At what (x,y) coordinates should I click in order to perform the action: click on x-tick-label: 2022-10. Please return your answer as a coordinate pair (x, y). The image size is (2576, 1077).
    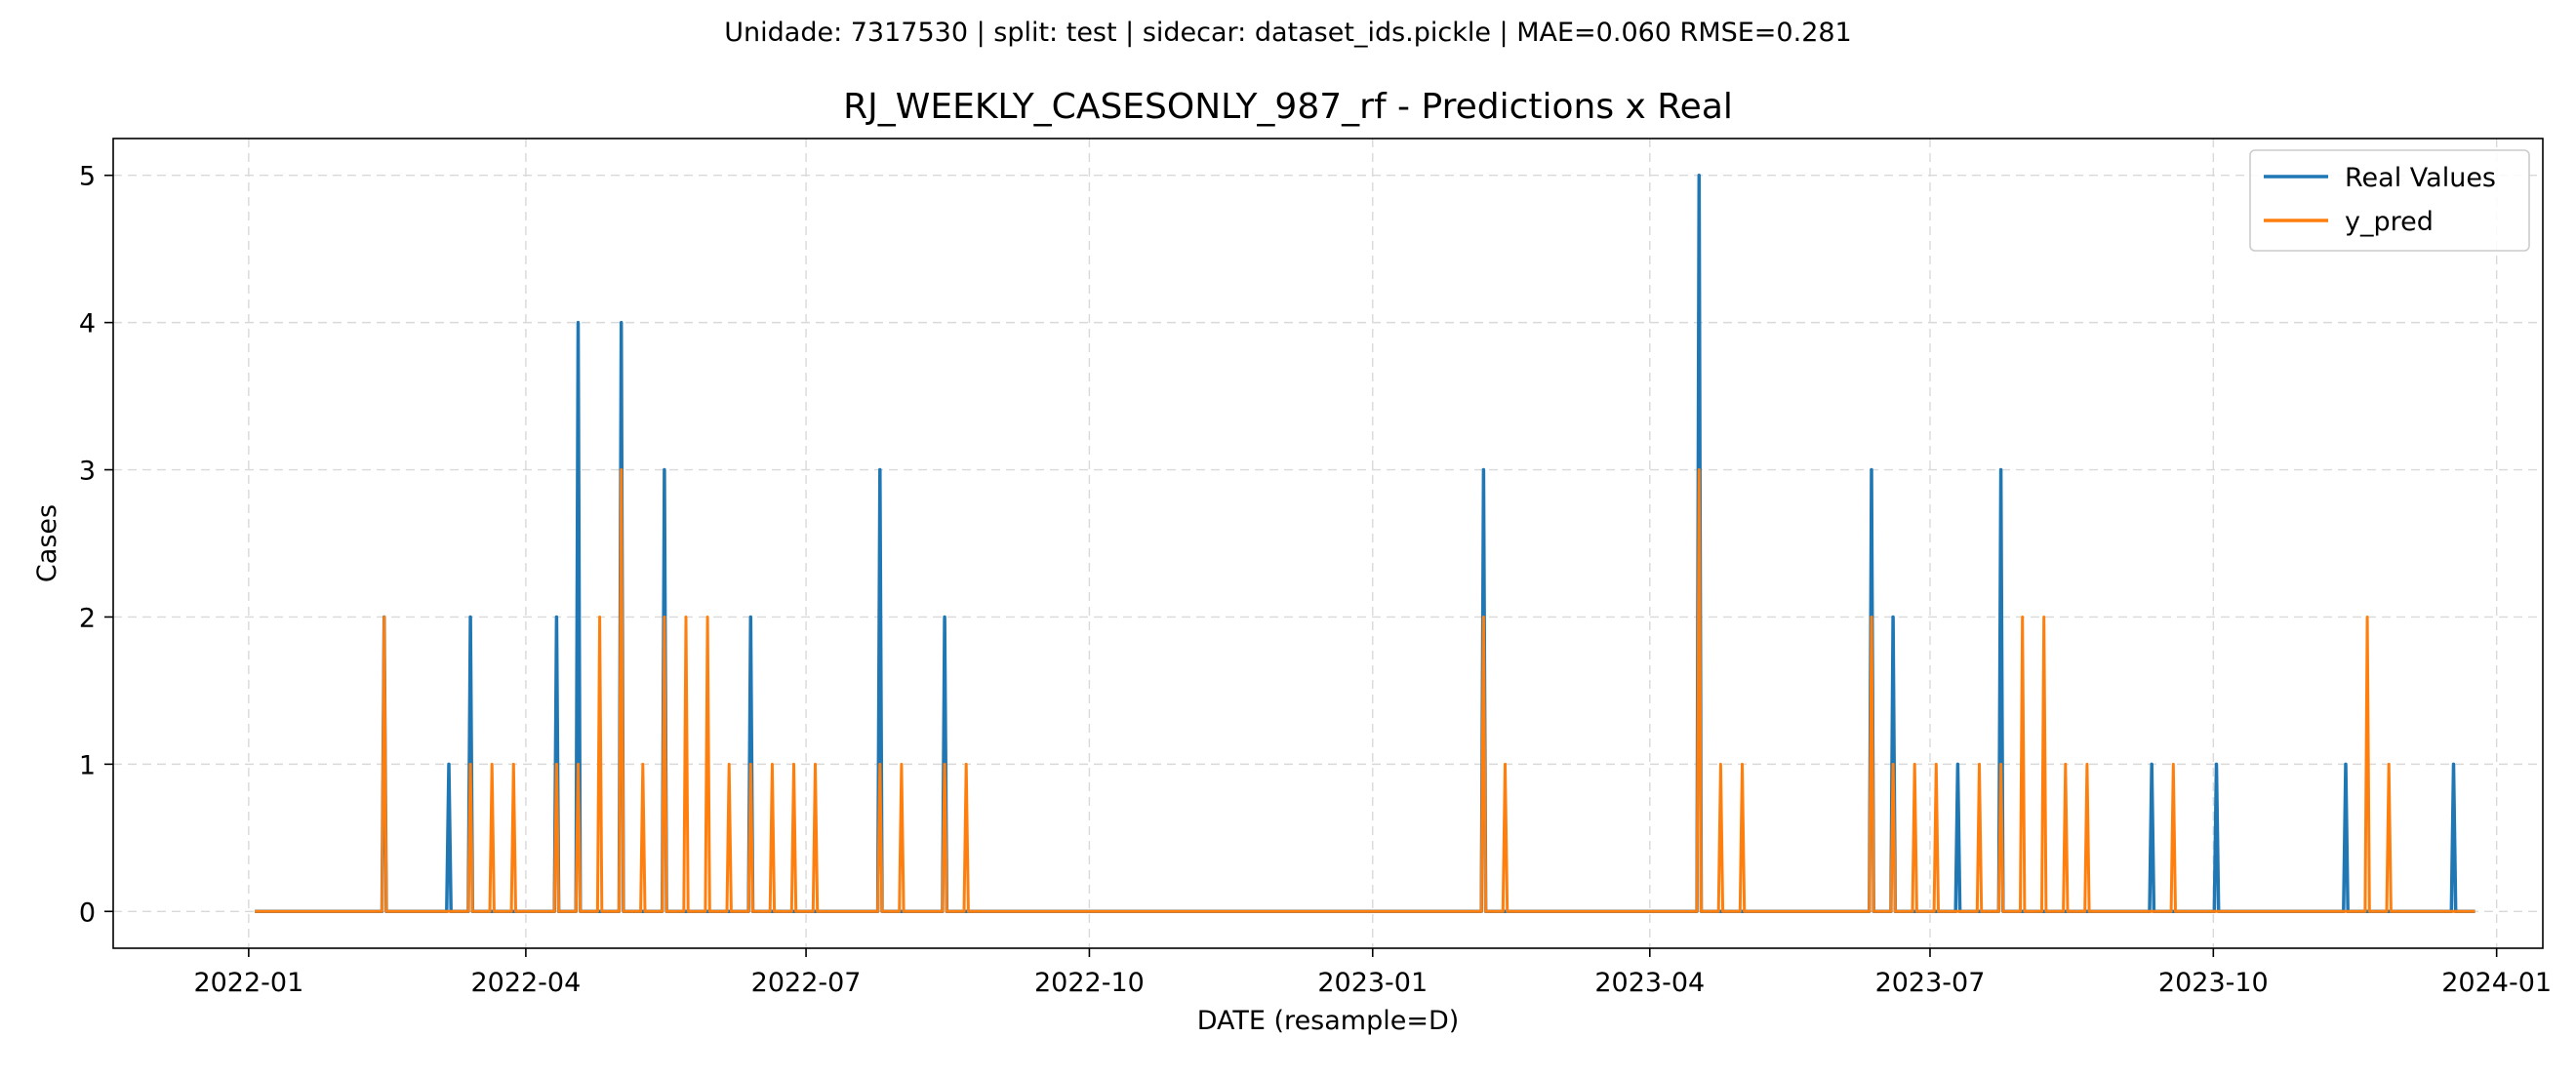
    Looking at the image, I should click on (1089, 983).